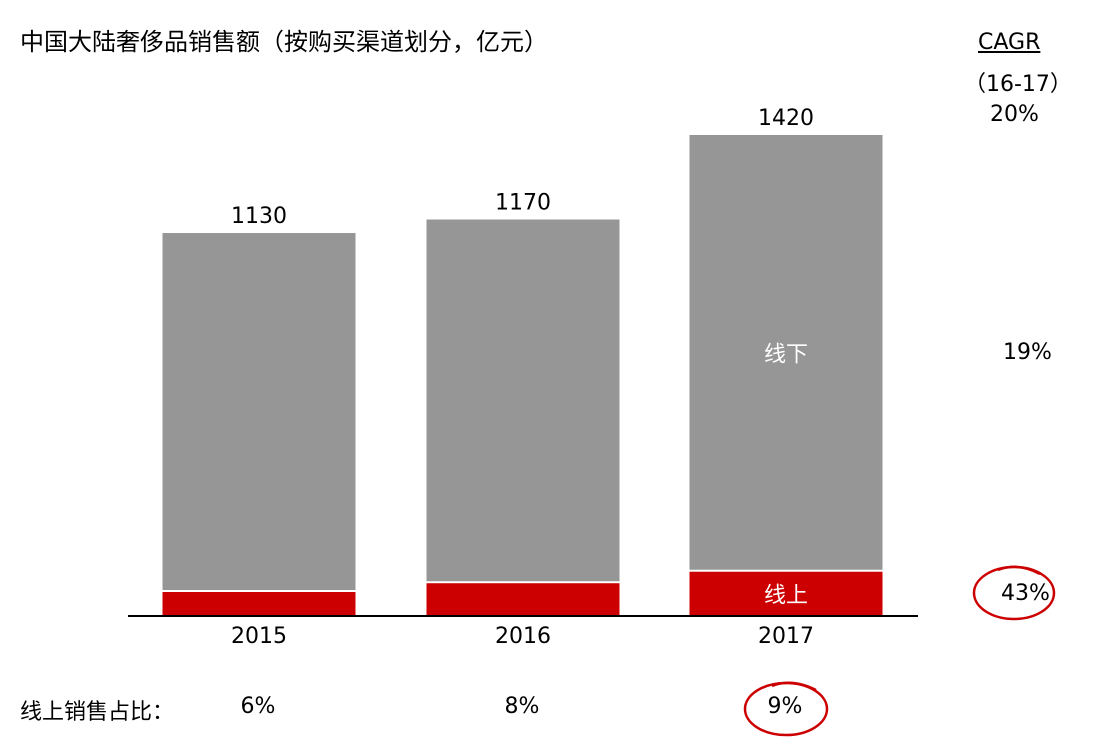  What do you see at coordinates (97, 712) in the screenshot?
I see `online-share-label: 线上销售占比：` at bounding box center [97, 712].